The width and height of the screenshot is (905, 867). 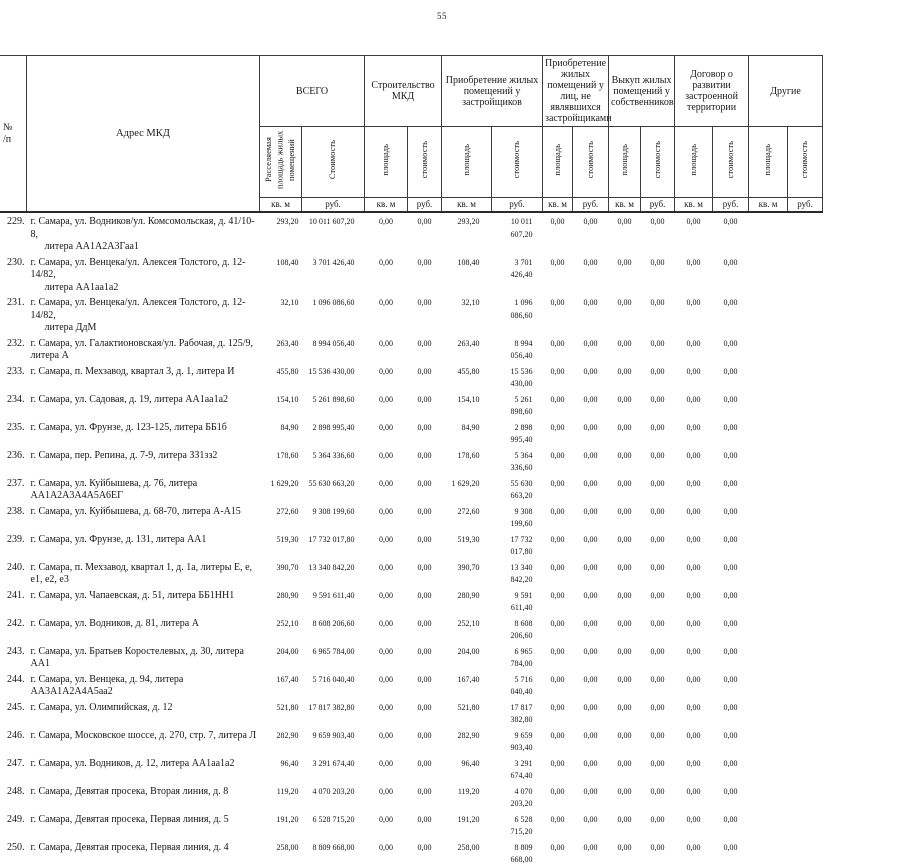 What do you see at coordinates (287, 735) in the screenshot?
I see `value-cell: 282,90` at bounding box center [287, 735].